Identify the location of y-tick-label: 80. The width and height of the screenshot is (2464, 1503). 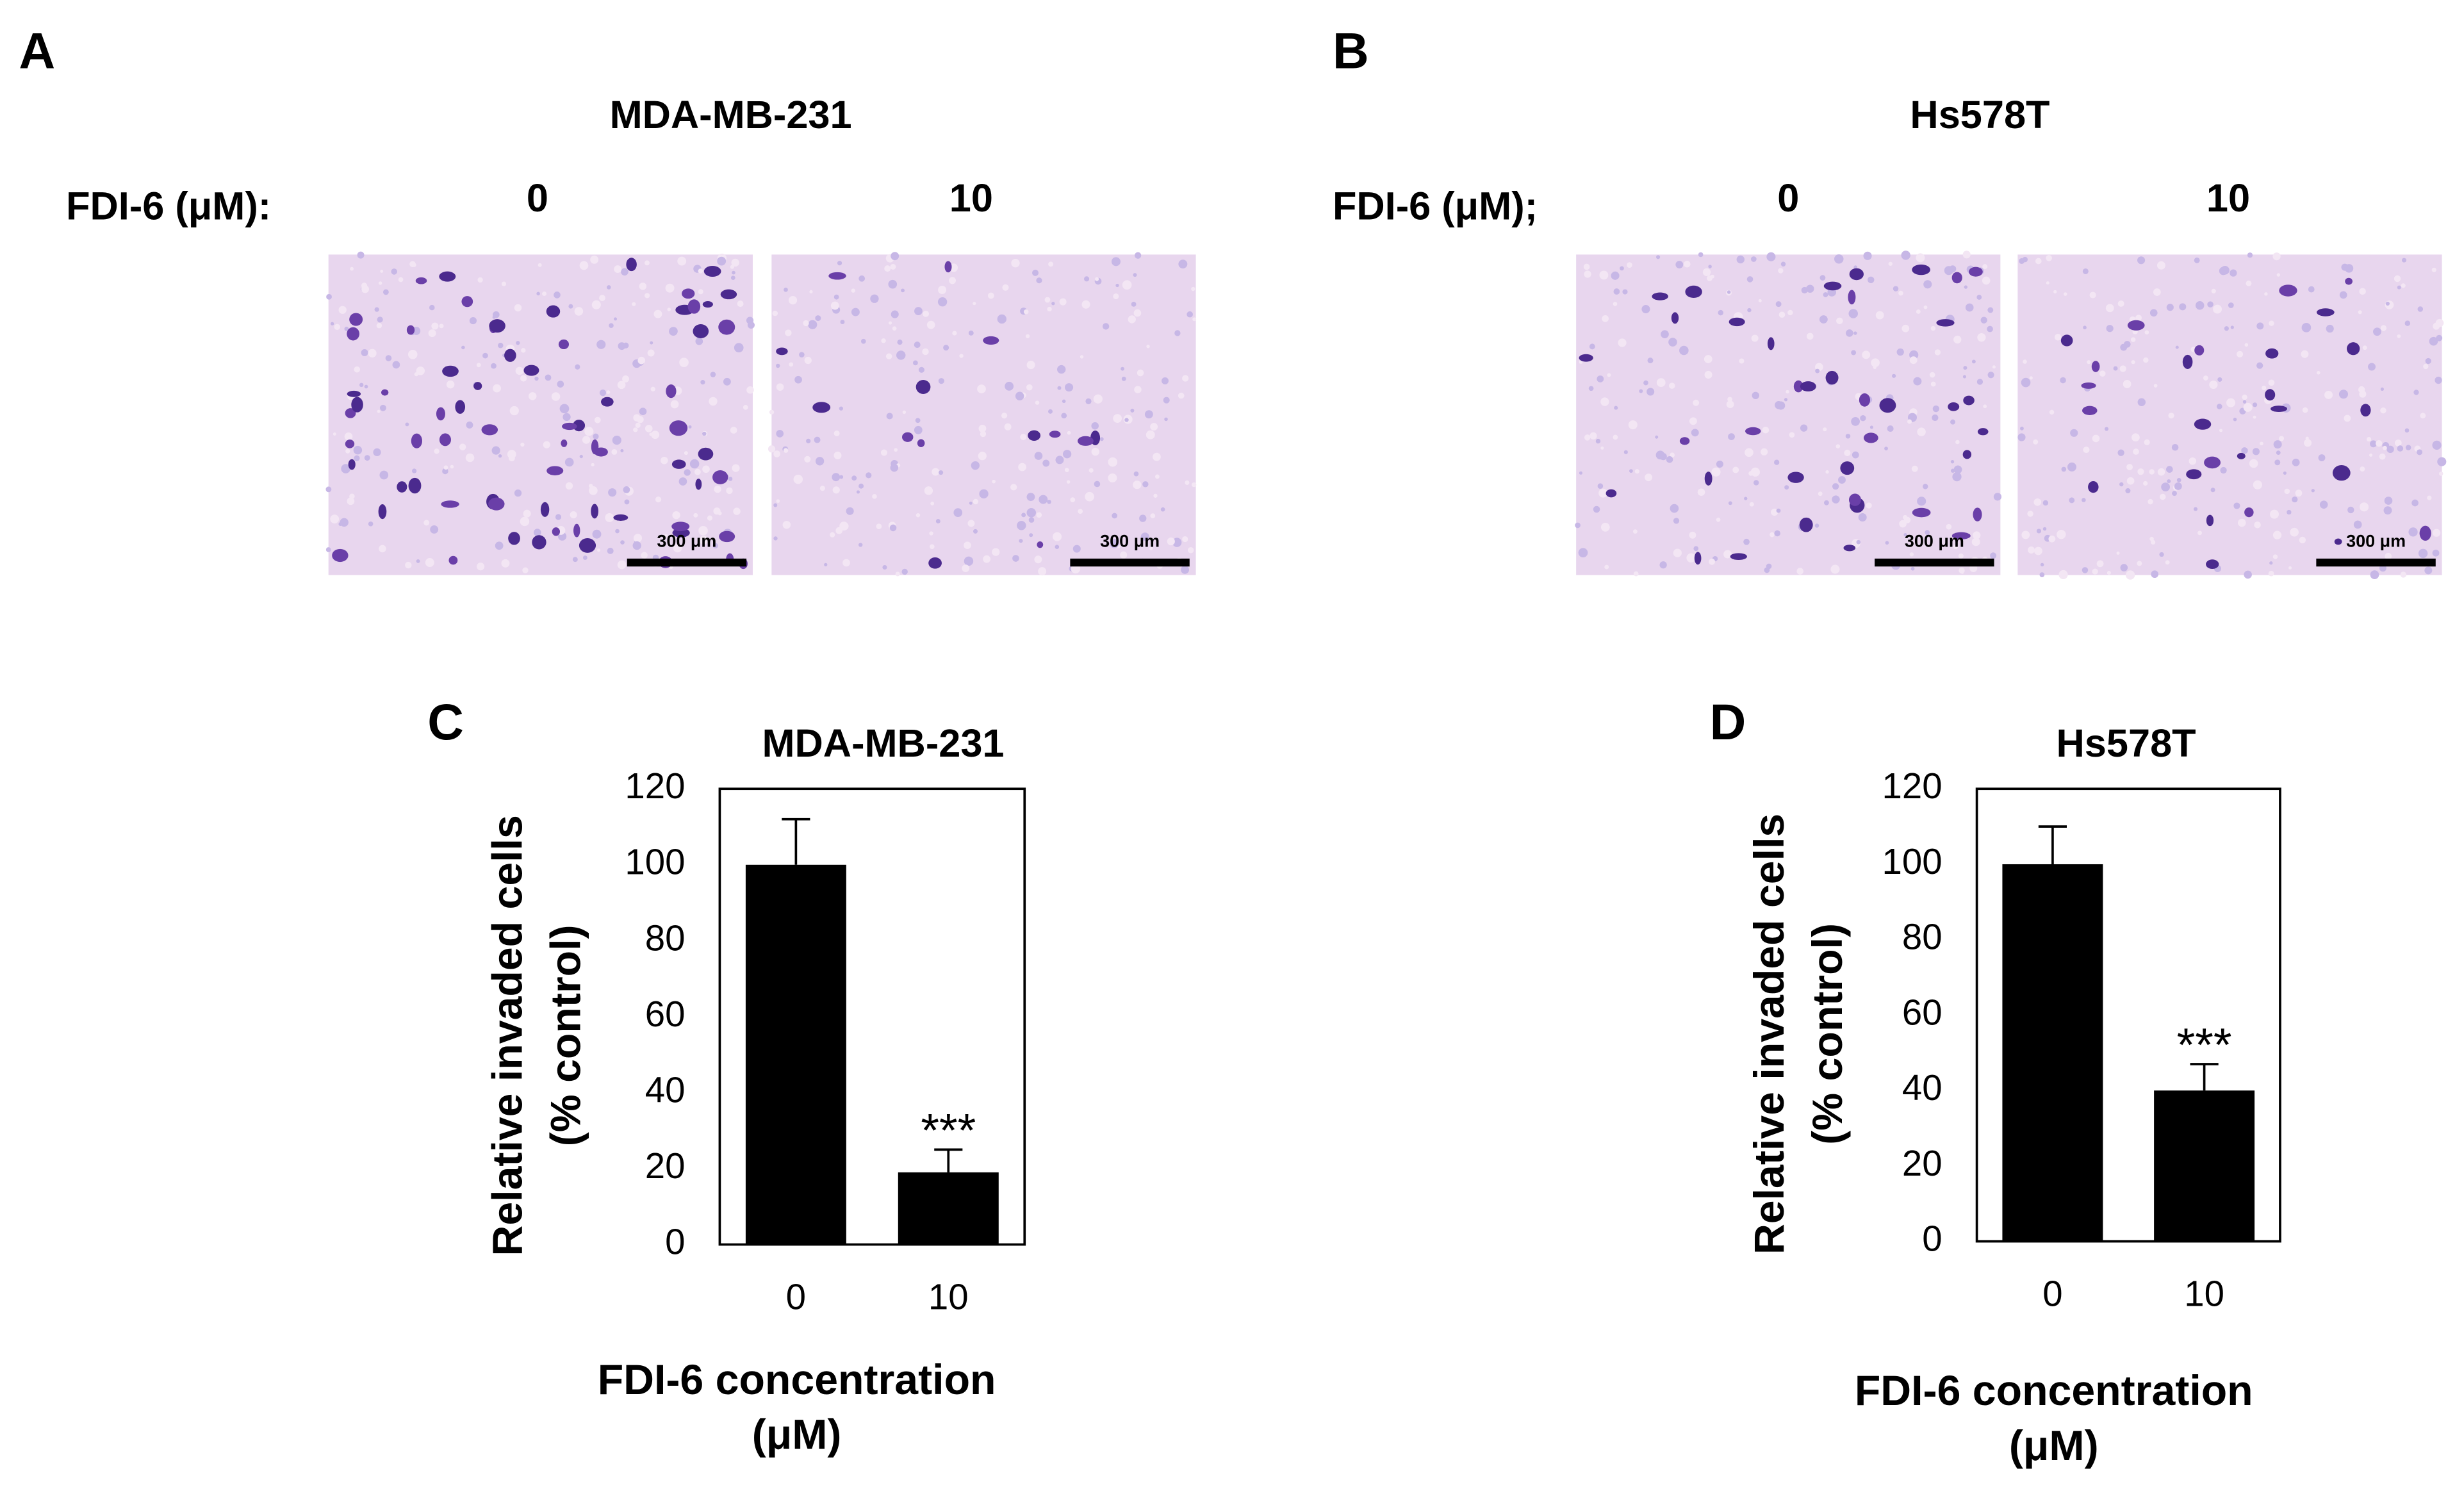
(665, 937).